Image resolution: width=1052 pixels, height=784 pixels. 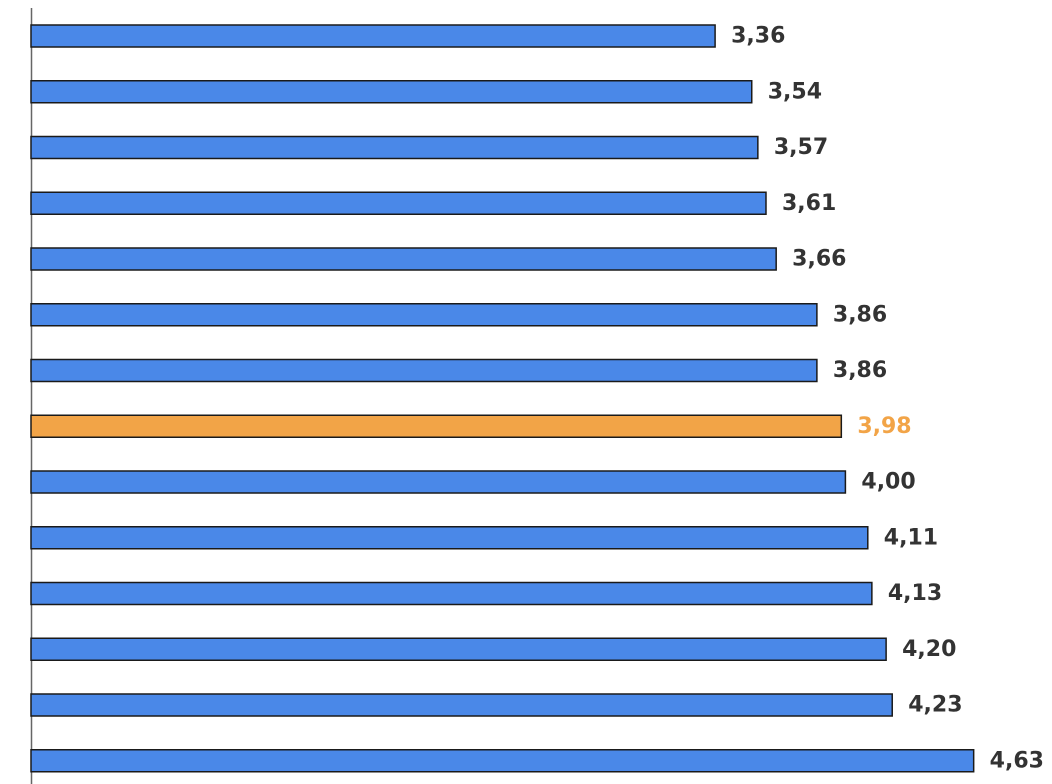 I want to click on bar-value-label: 4,20, so click(x=929, y=649).